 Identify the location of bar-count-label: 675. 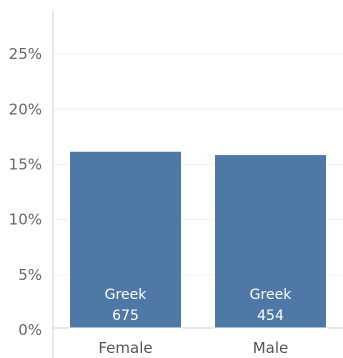
(125, 316).